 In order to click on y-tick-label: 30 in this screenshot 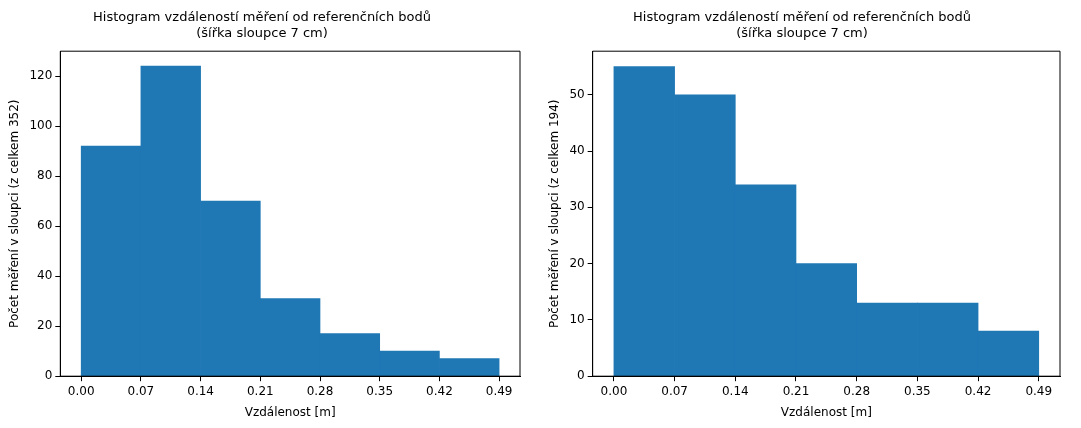, I will do `click(577, 206)`.